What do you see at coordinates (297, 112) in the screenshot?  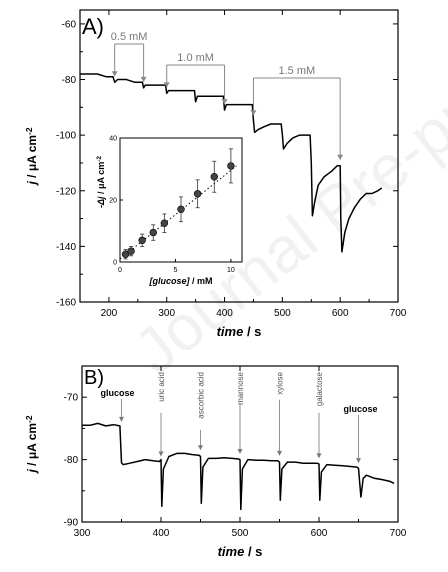 I see `addition-bracket: 1.5 mM` at bounding box center [297, 112].